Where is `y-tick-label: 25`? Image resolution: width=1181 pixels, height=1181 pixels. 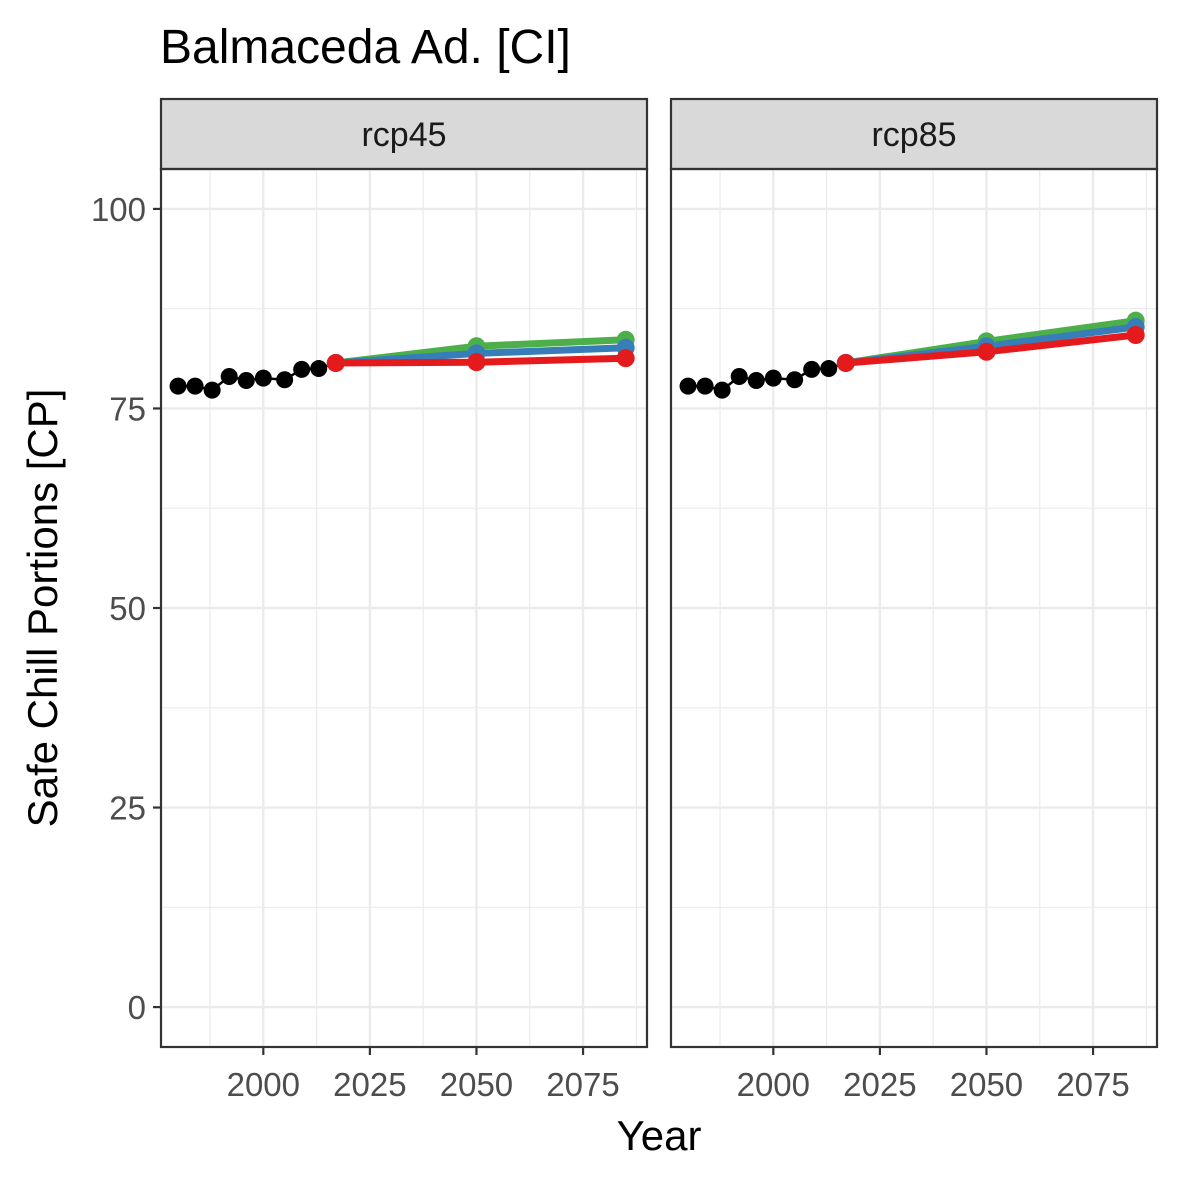 y-tick-label: 25 is located at coordinates (127, 808).